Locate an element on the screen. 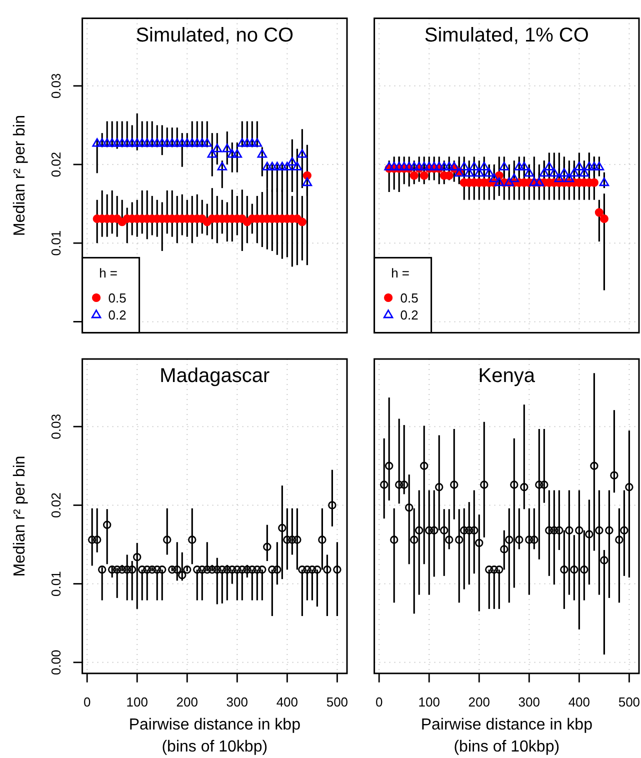 The height and width of the screenshot is (758, 641). chart-title: Madagascar is located at coordinates (215, 376).